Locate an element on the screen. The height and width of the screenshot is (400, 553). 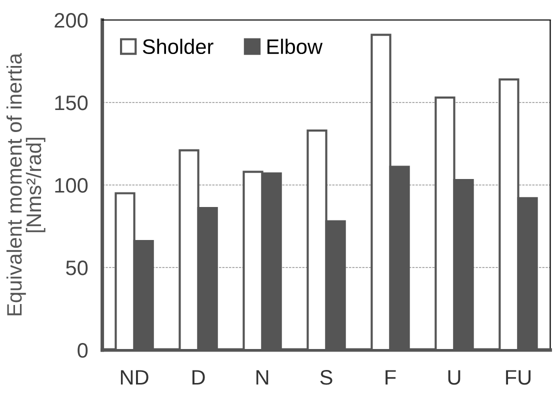
y-tick-label: 50 is located at coordinates (77, 268).